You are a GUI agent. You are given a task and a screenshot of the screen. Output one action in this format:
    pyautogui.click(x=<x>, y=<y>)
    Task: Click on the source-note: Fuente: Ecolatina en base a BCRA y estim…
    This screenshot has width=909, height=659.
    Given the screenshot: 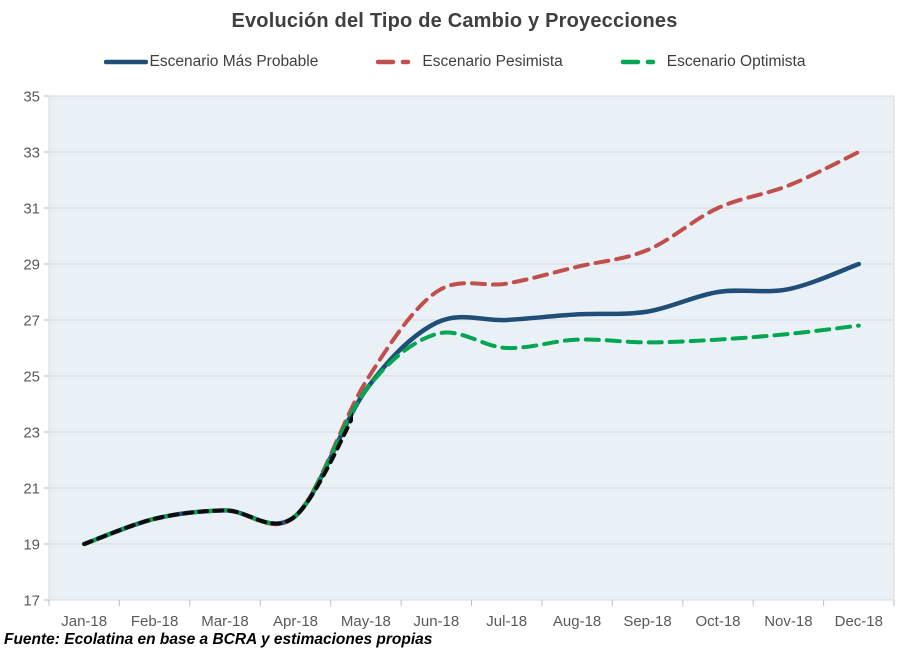 What is the action you would take?
    pyautogui.click(x=218, y=639)
    